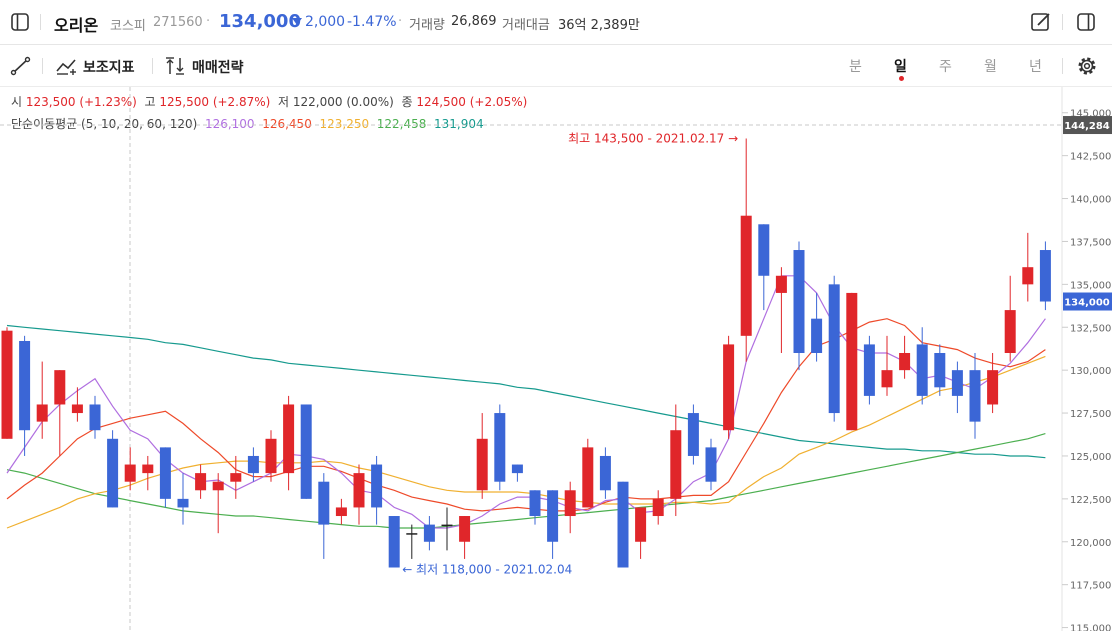  Describe the element at coordinates (401, 124) in the screenshot. I see `ma60-value: 122,458` at that location.